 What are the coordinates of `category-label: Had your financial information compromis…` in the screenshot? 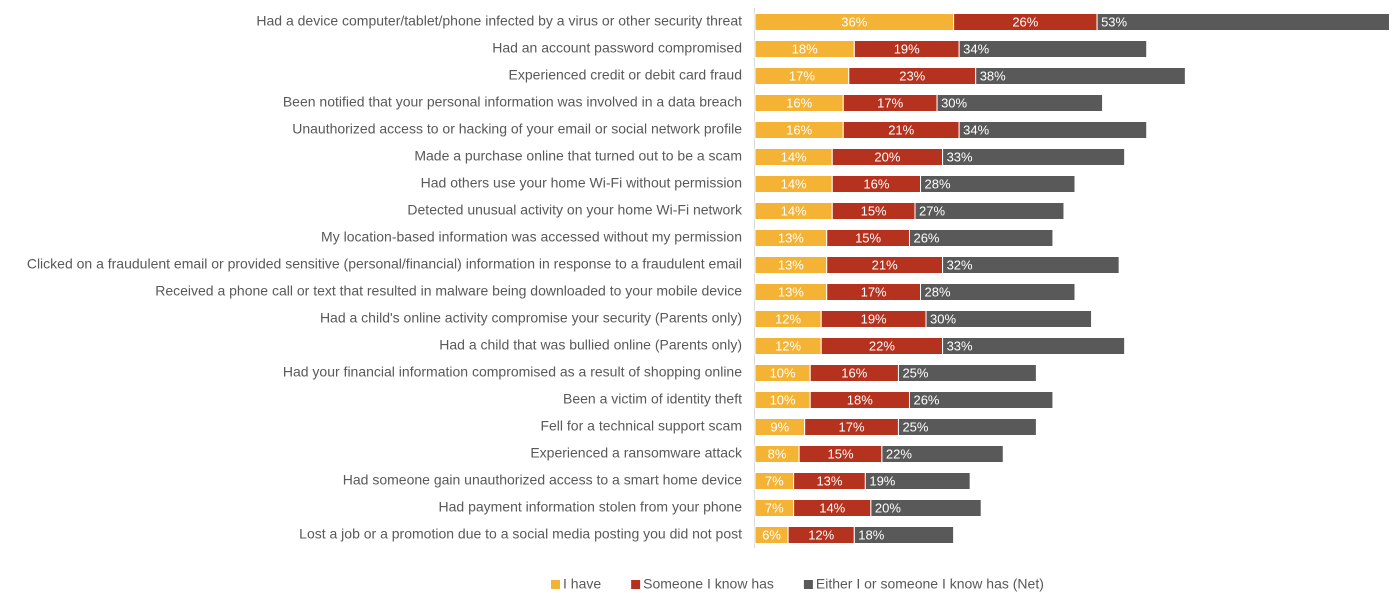 It's located at (512, 372).